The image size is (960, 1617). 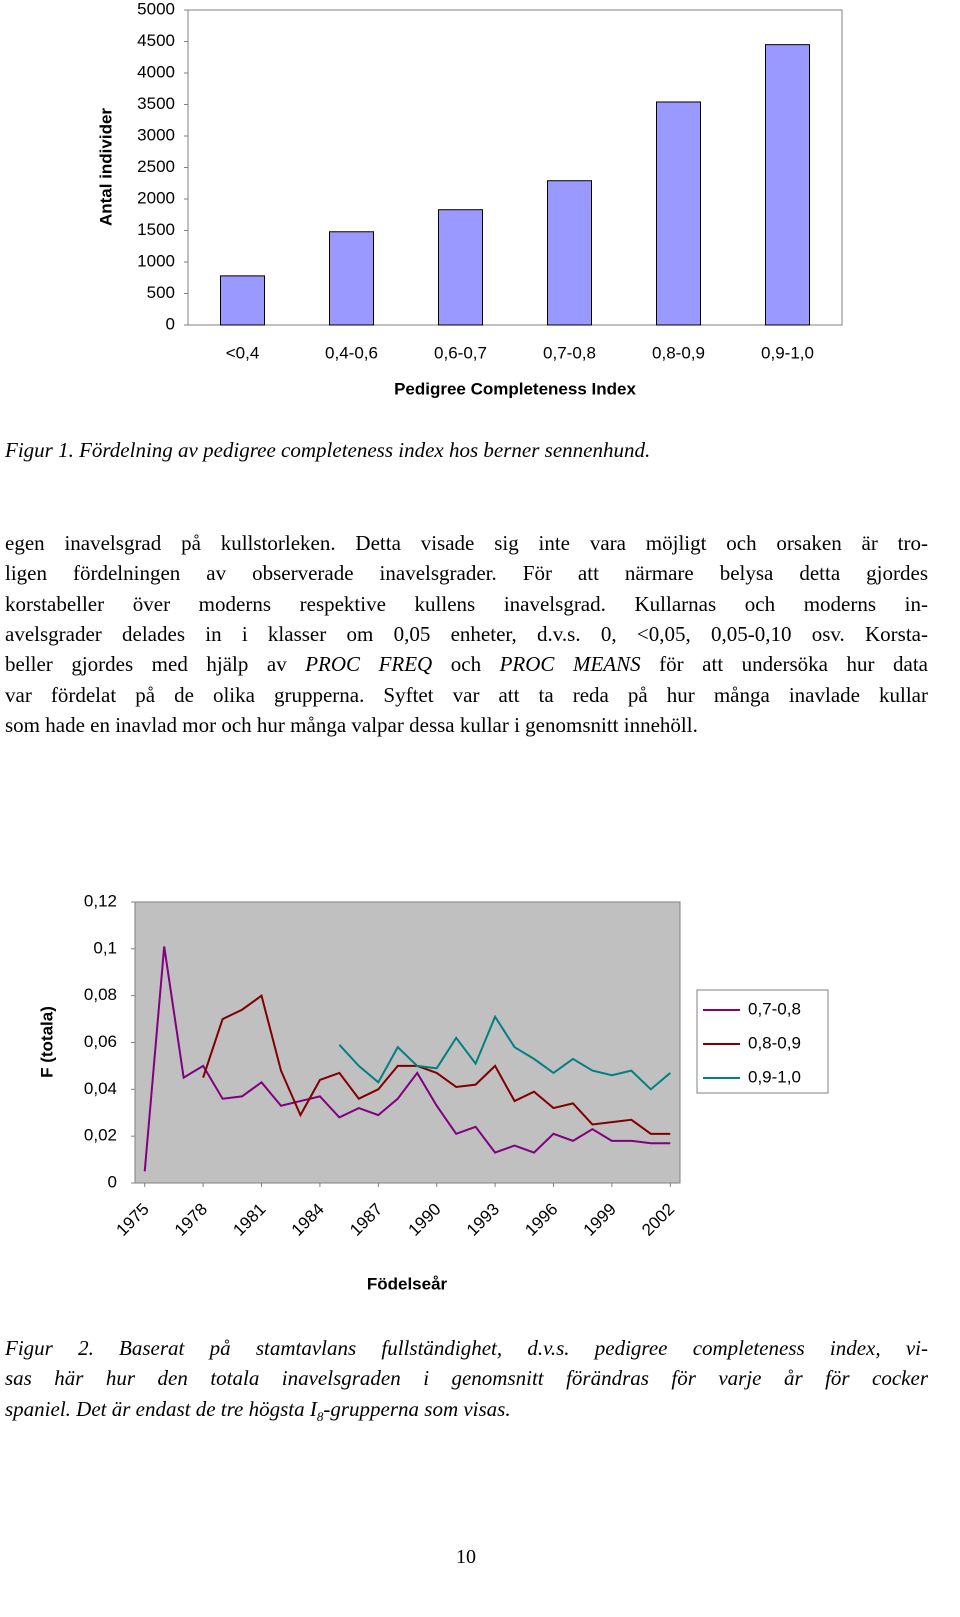 What do you see at coordinates (100, 1135) in the screenshot?
I see `y-tick-label: 0,02` at bounding box center [100, 1135].